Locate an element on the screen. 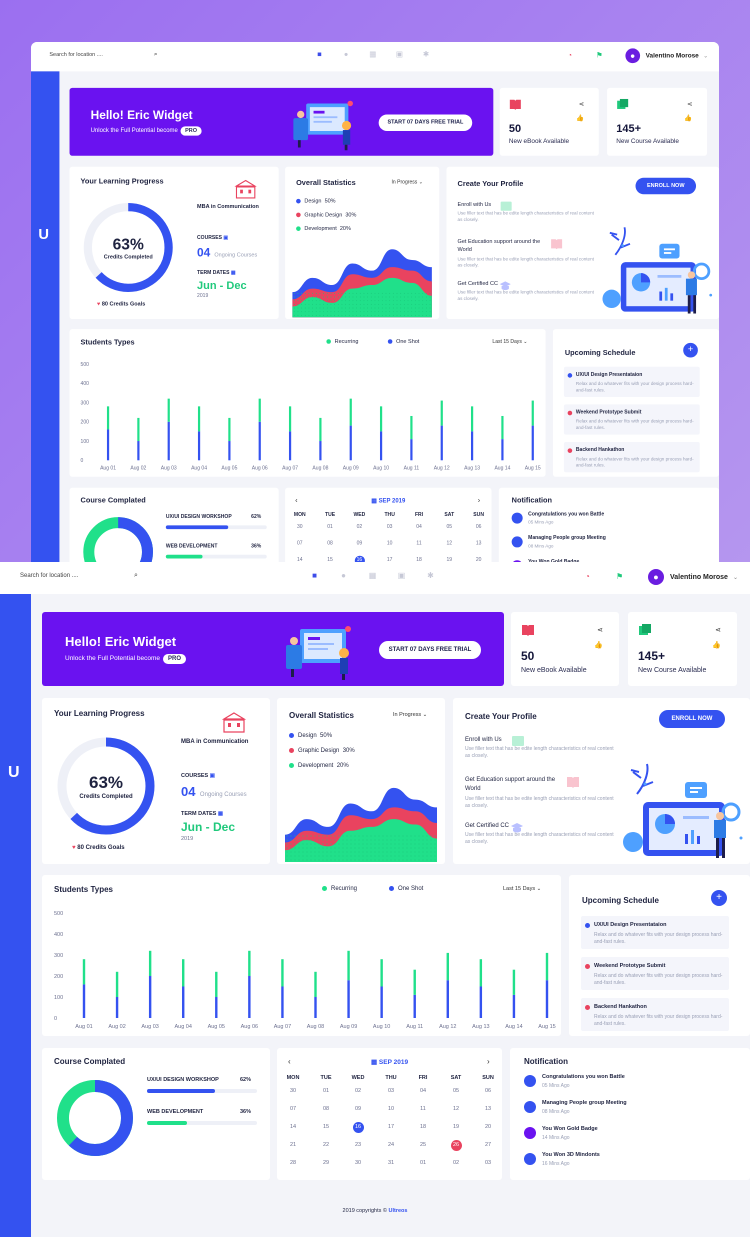 Image resolution: width=750 pixels, height=1237 pixels. calendar-day: 15 is located at coordinates (326, 1127).